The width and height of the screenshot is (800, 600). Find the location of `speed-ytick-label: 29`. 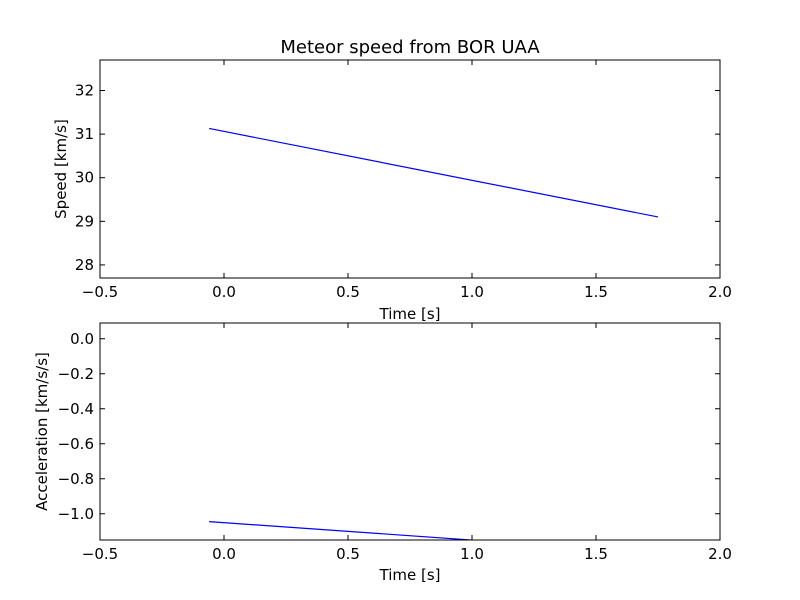

speed-ytick-label: 29 is located at coordinates (84, 221).